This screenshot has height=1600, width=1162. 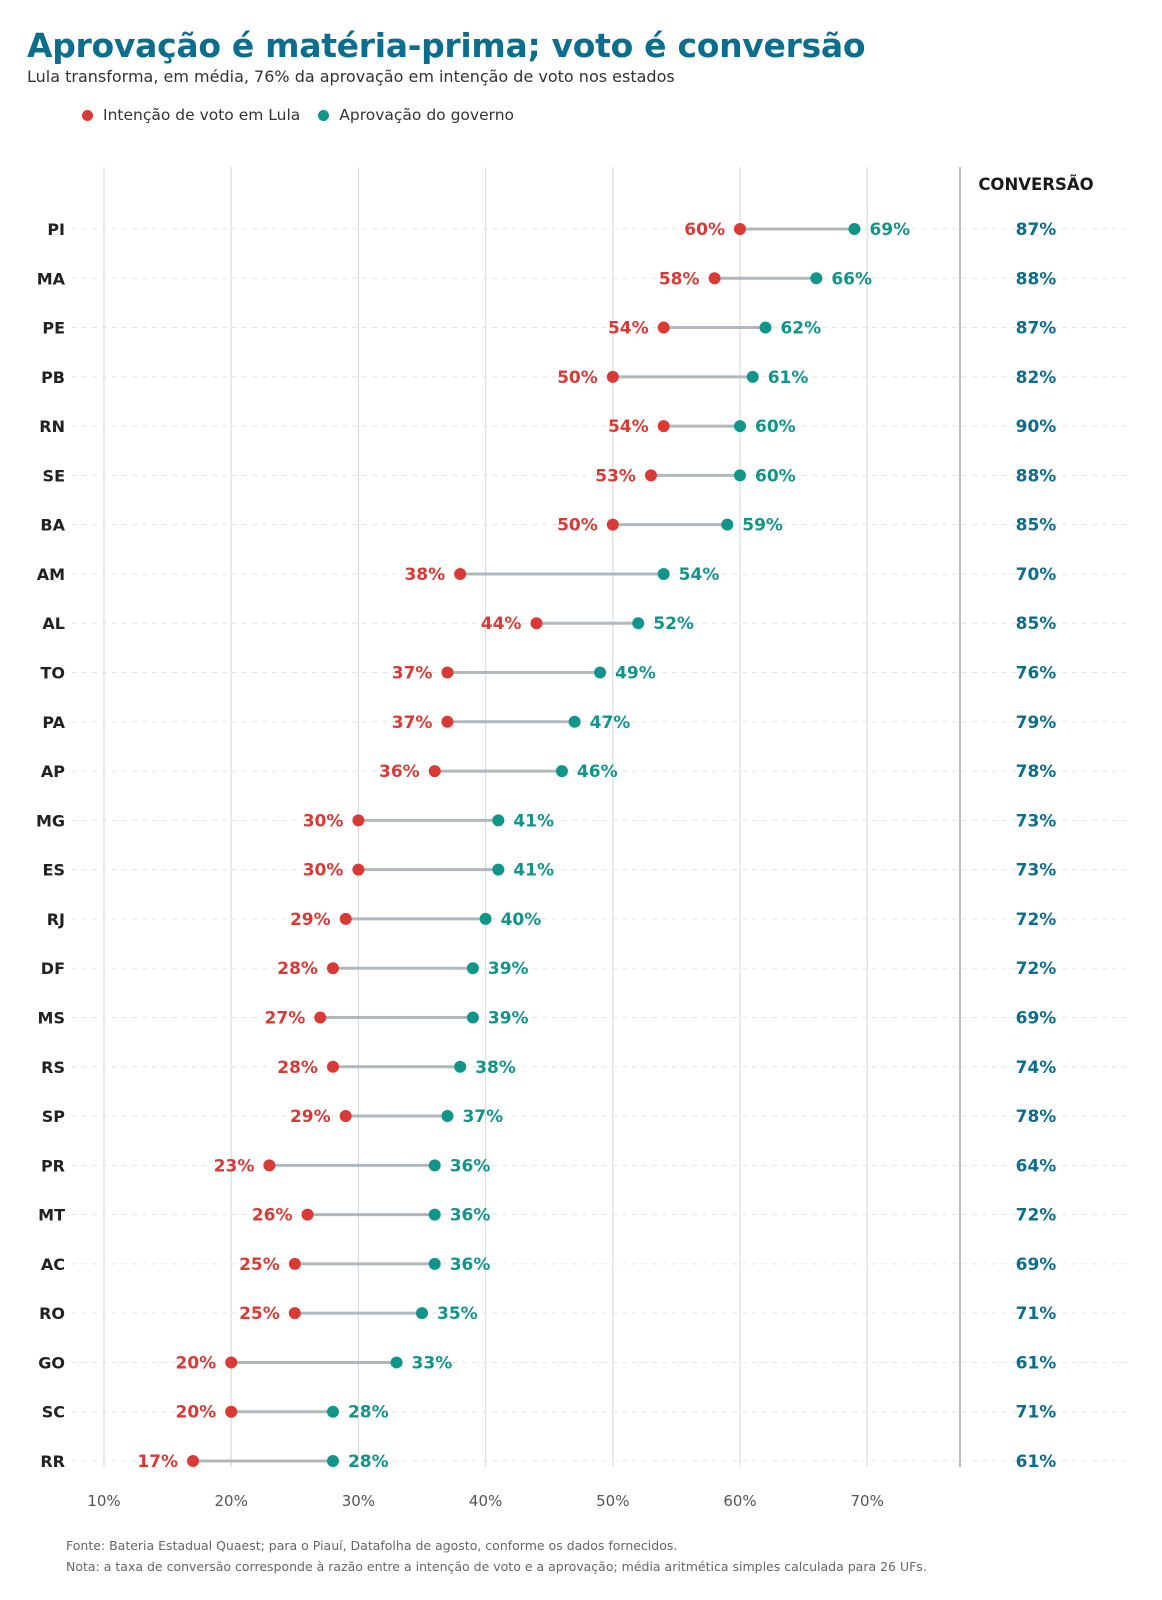 I want to click on legend-item-approval: Aprovação do governo, so click(x=416, y=115).